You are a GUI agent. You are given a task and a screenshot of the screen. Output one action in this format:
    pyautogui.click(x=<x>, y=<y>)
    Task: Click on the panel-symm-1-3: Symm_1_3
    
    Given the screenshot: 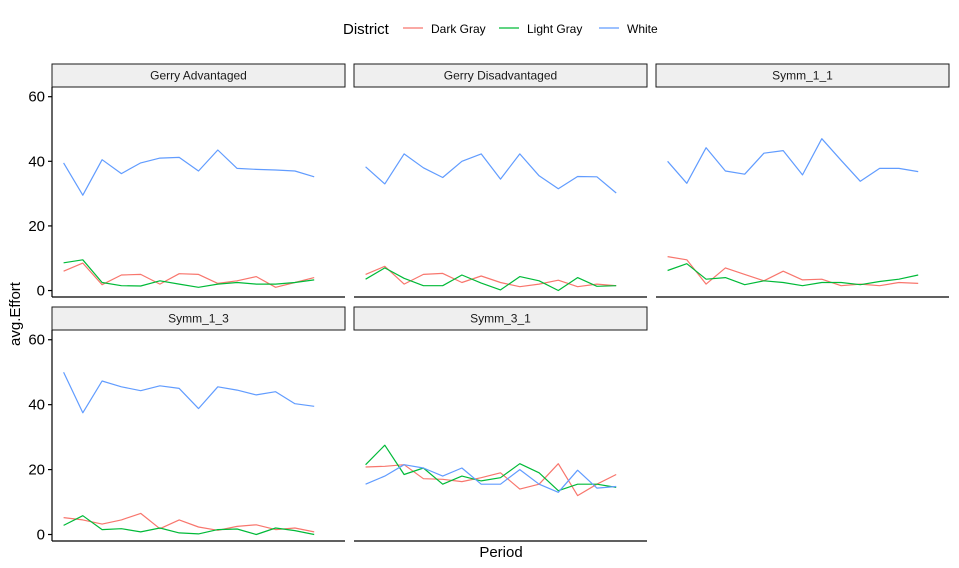 What is the action you would take?
    pyautogui.click(x=198, y=424)
    